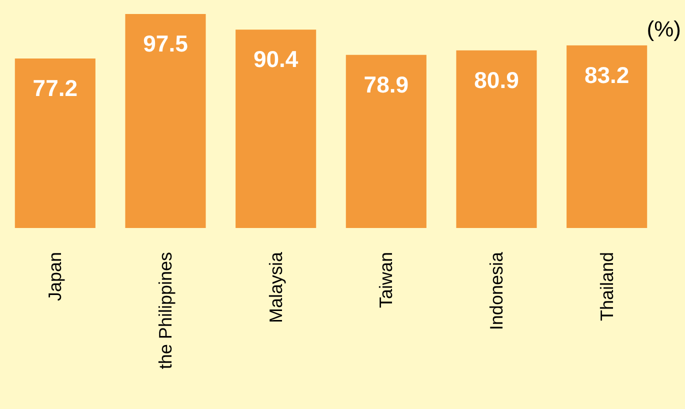 This screenshot has height=409, width=685. Describe the element at coordinates (606, 287) in the screenshot. I see `x-tick-label: Thailand` at that location.